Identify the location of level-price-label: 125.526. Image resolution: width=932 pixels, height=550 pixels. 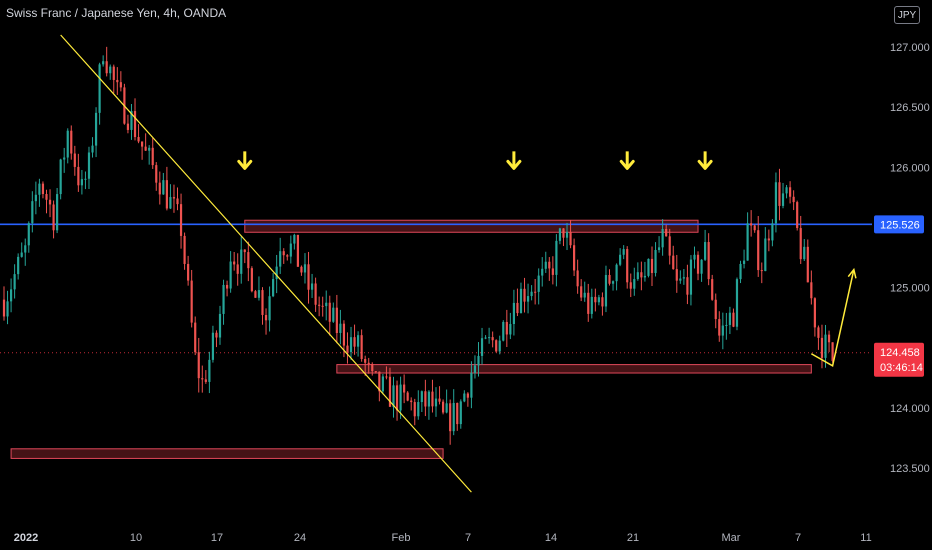
(900, 225).